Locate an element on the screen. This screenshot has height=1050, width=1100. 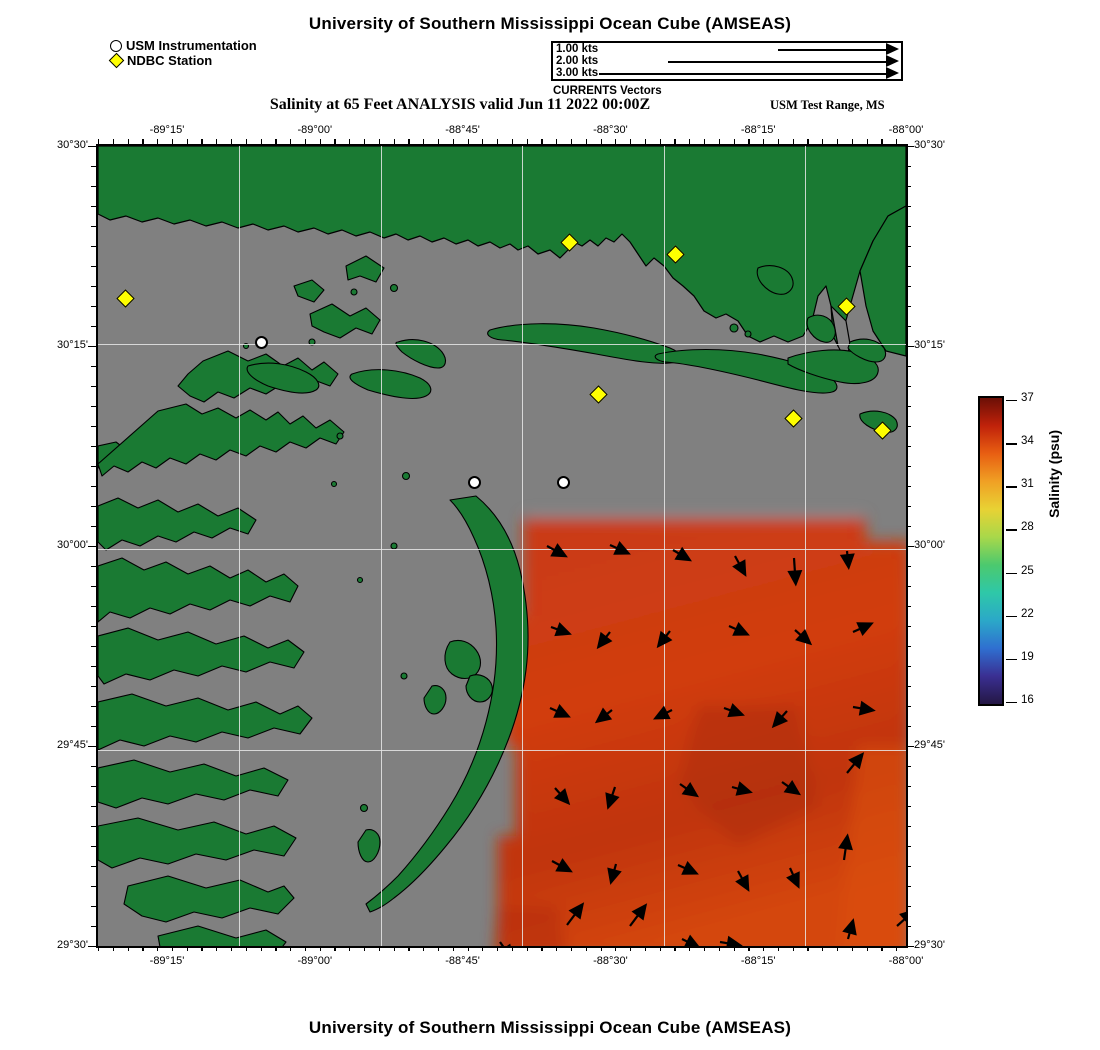
vector-legend-label-1: 1.00 kts is located at coordinates (578, 49).